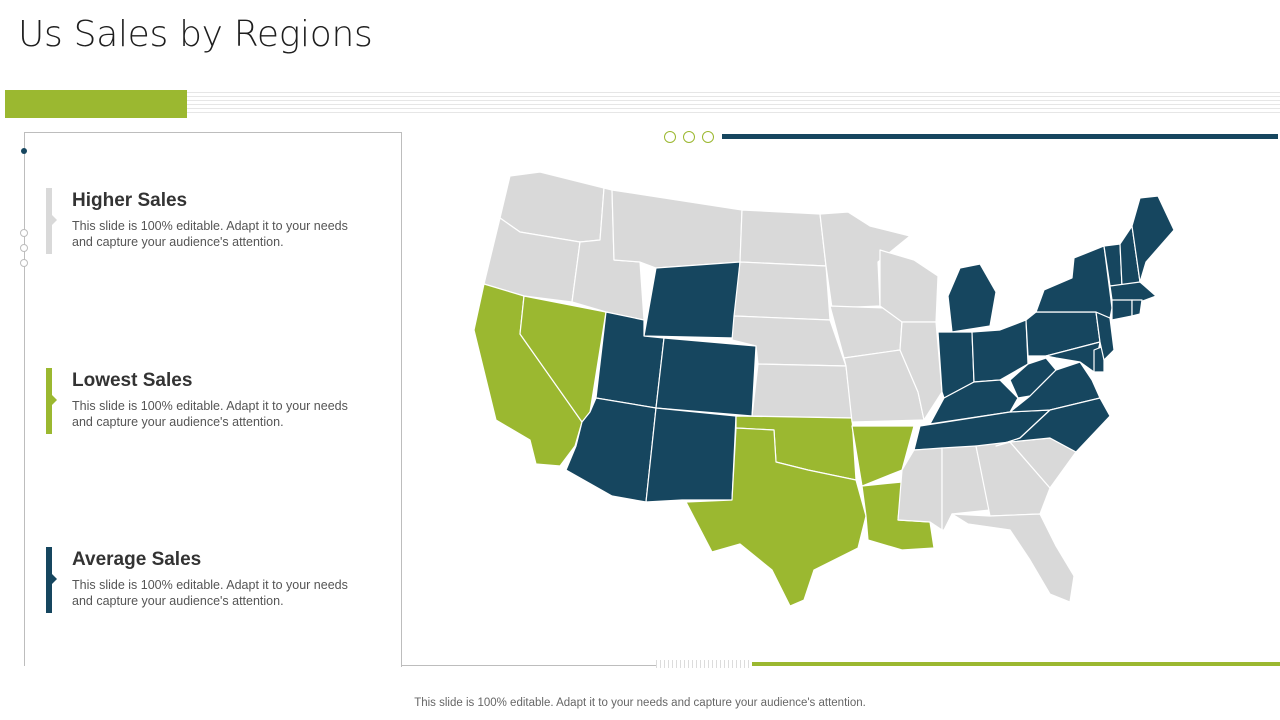 The image size is (1280, 720). What do you see at coordinates (1016, 664) in the screenshot?
I see `bottom-green-line` at bounding box center [1016, 664].